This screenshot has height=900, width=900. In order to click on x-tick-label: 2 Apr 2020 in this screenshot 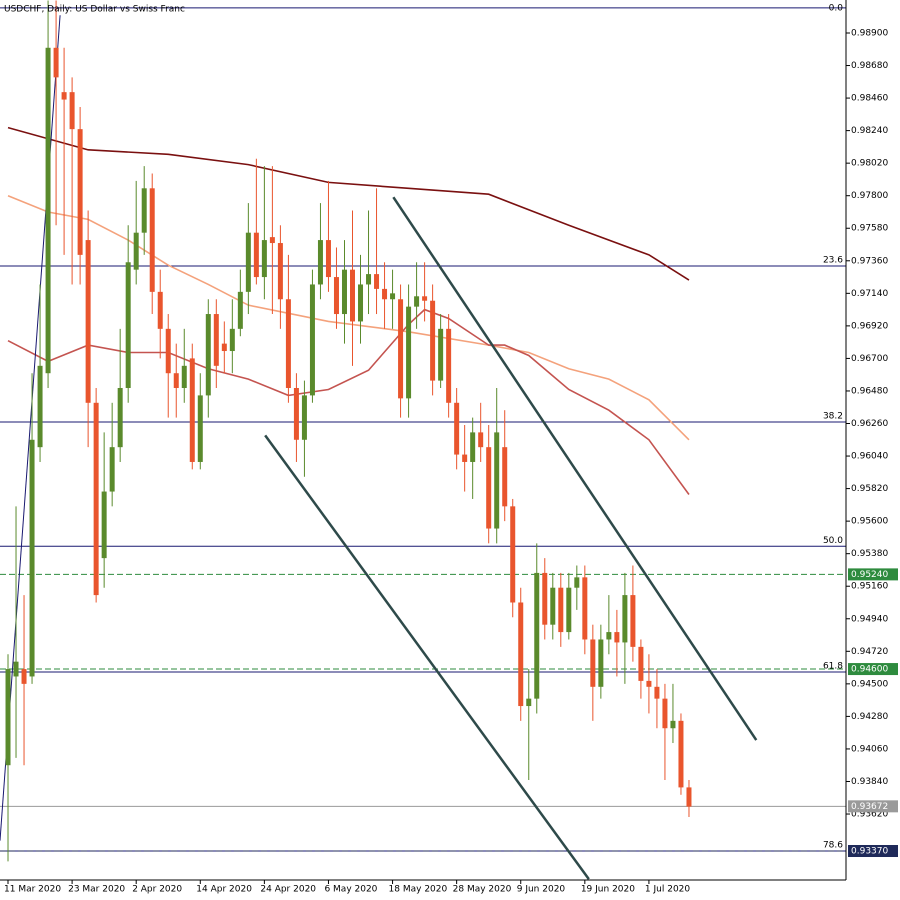, I will do `click(157, 890)`.